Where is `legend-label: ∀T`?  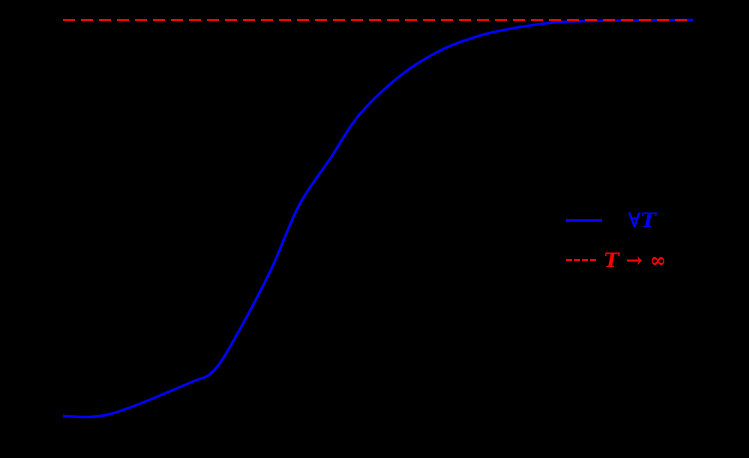 legend-label: ∀T is located at coordinates (642, 220).